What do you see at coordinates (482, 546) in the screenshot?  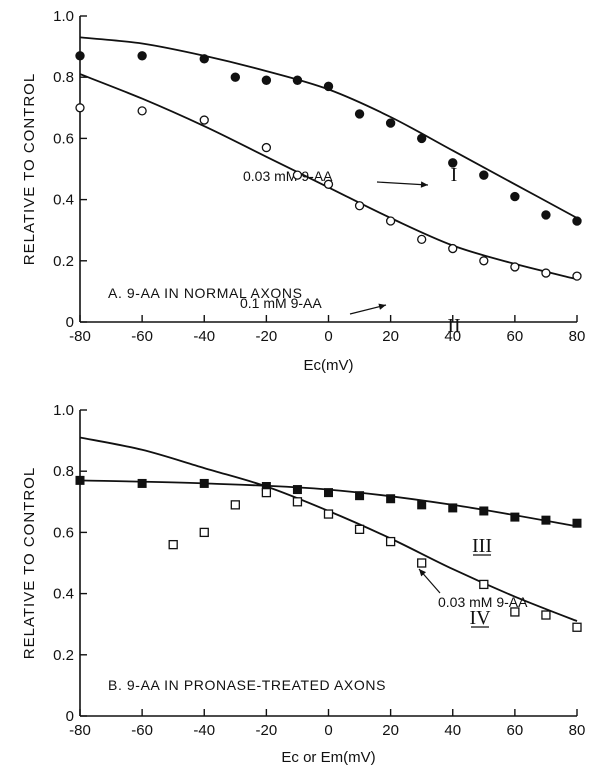 I see `series-label-III: III` at bounding box center [482, 546].